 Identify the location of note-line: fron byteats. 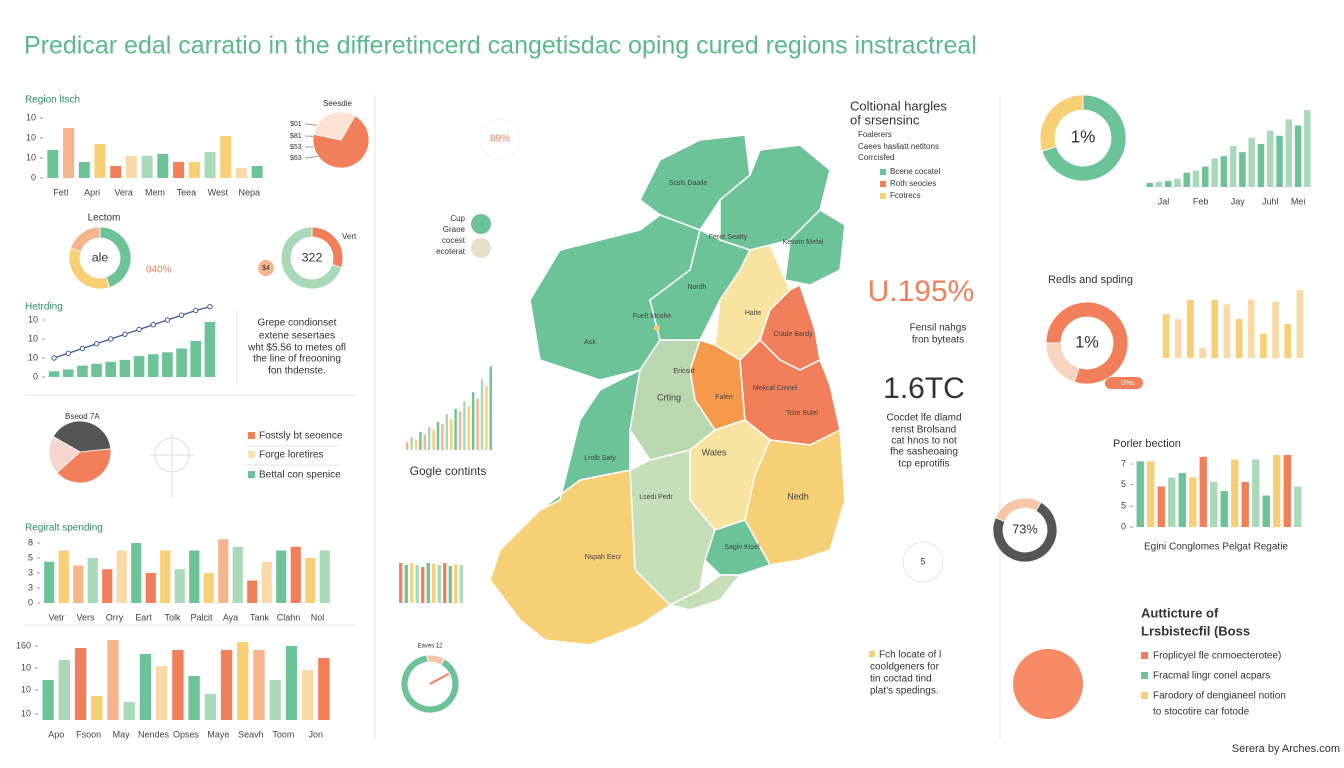
(938, 340).